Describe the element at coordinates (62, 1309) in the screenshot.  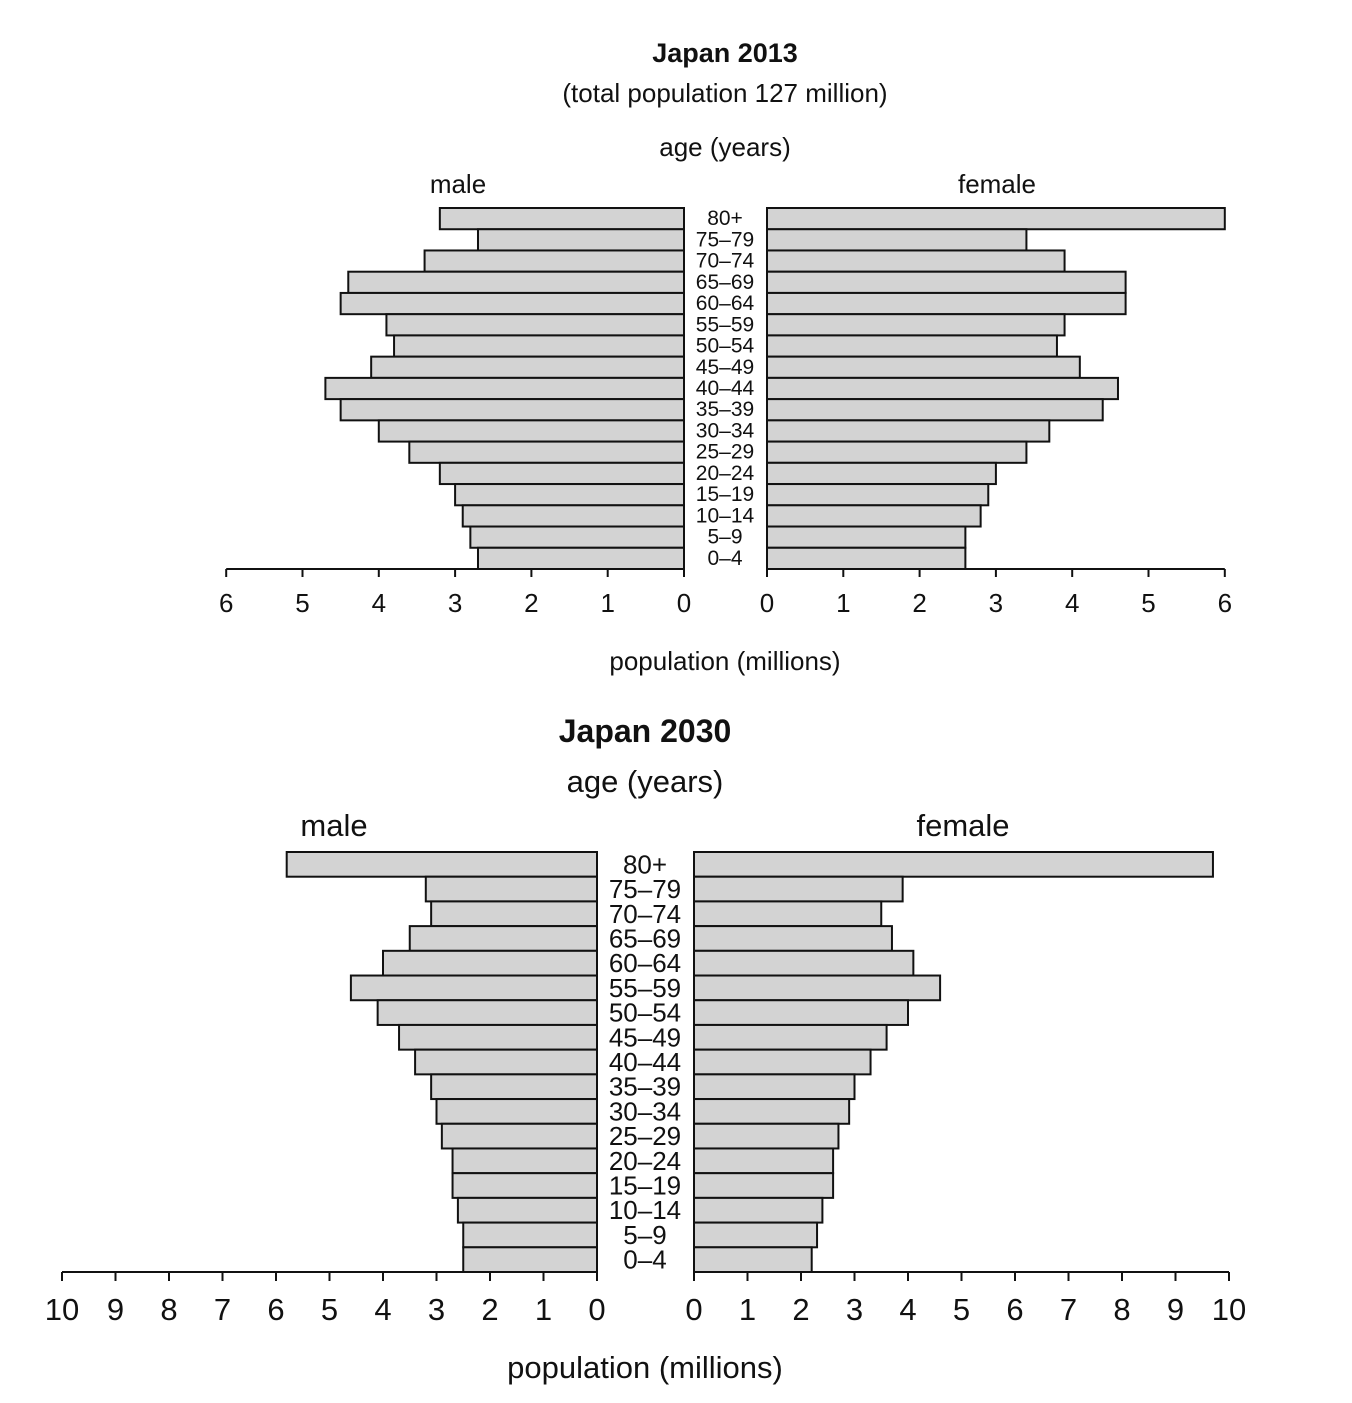
I see `chart2-tick-label-male: 10` at that location.